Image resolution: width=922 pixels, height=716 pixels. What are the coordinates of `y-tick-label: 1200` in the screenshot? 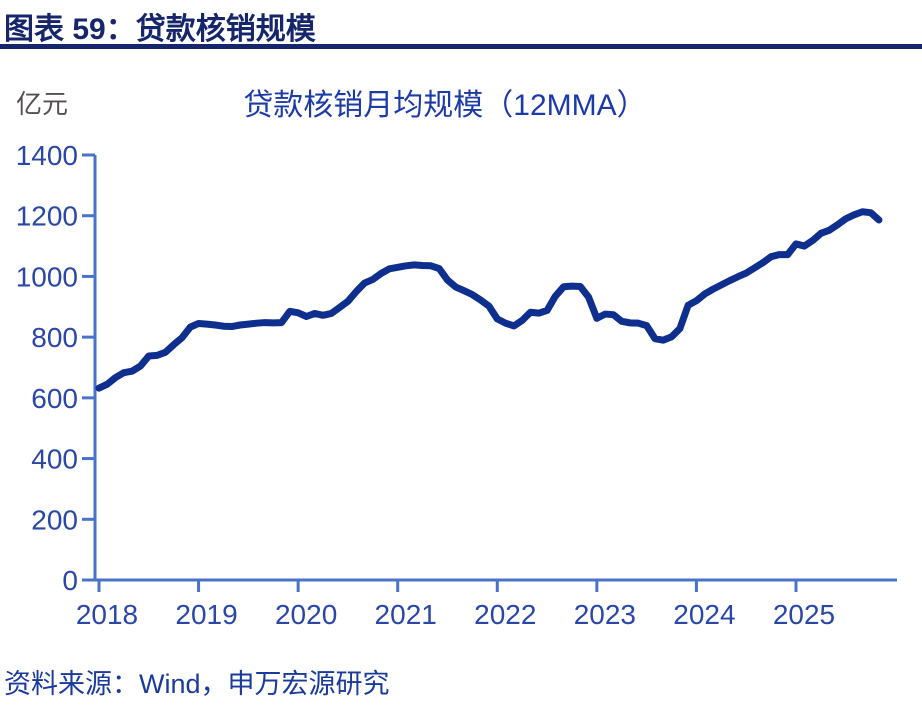 It's located at (47, 216).